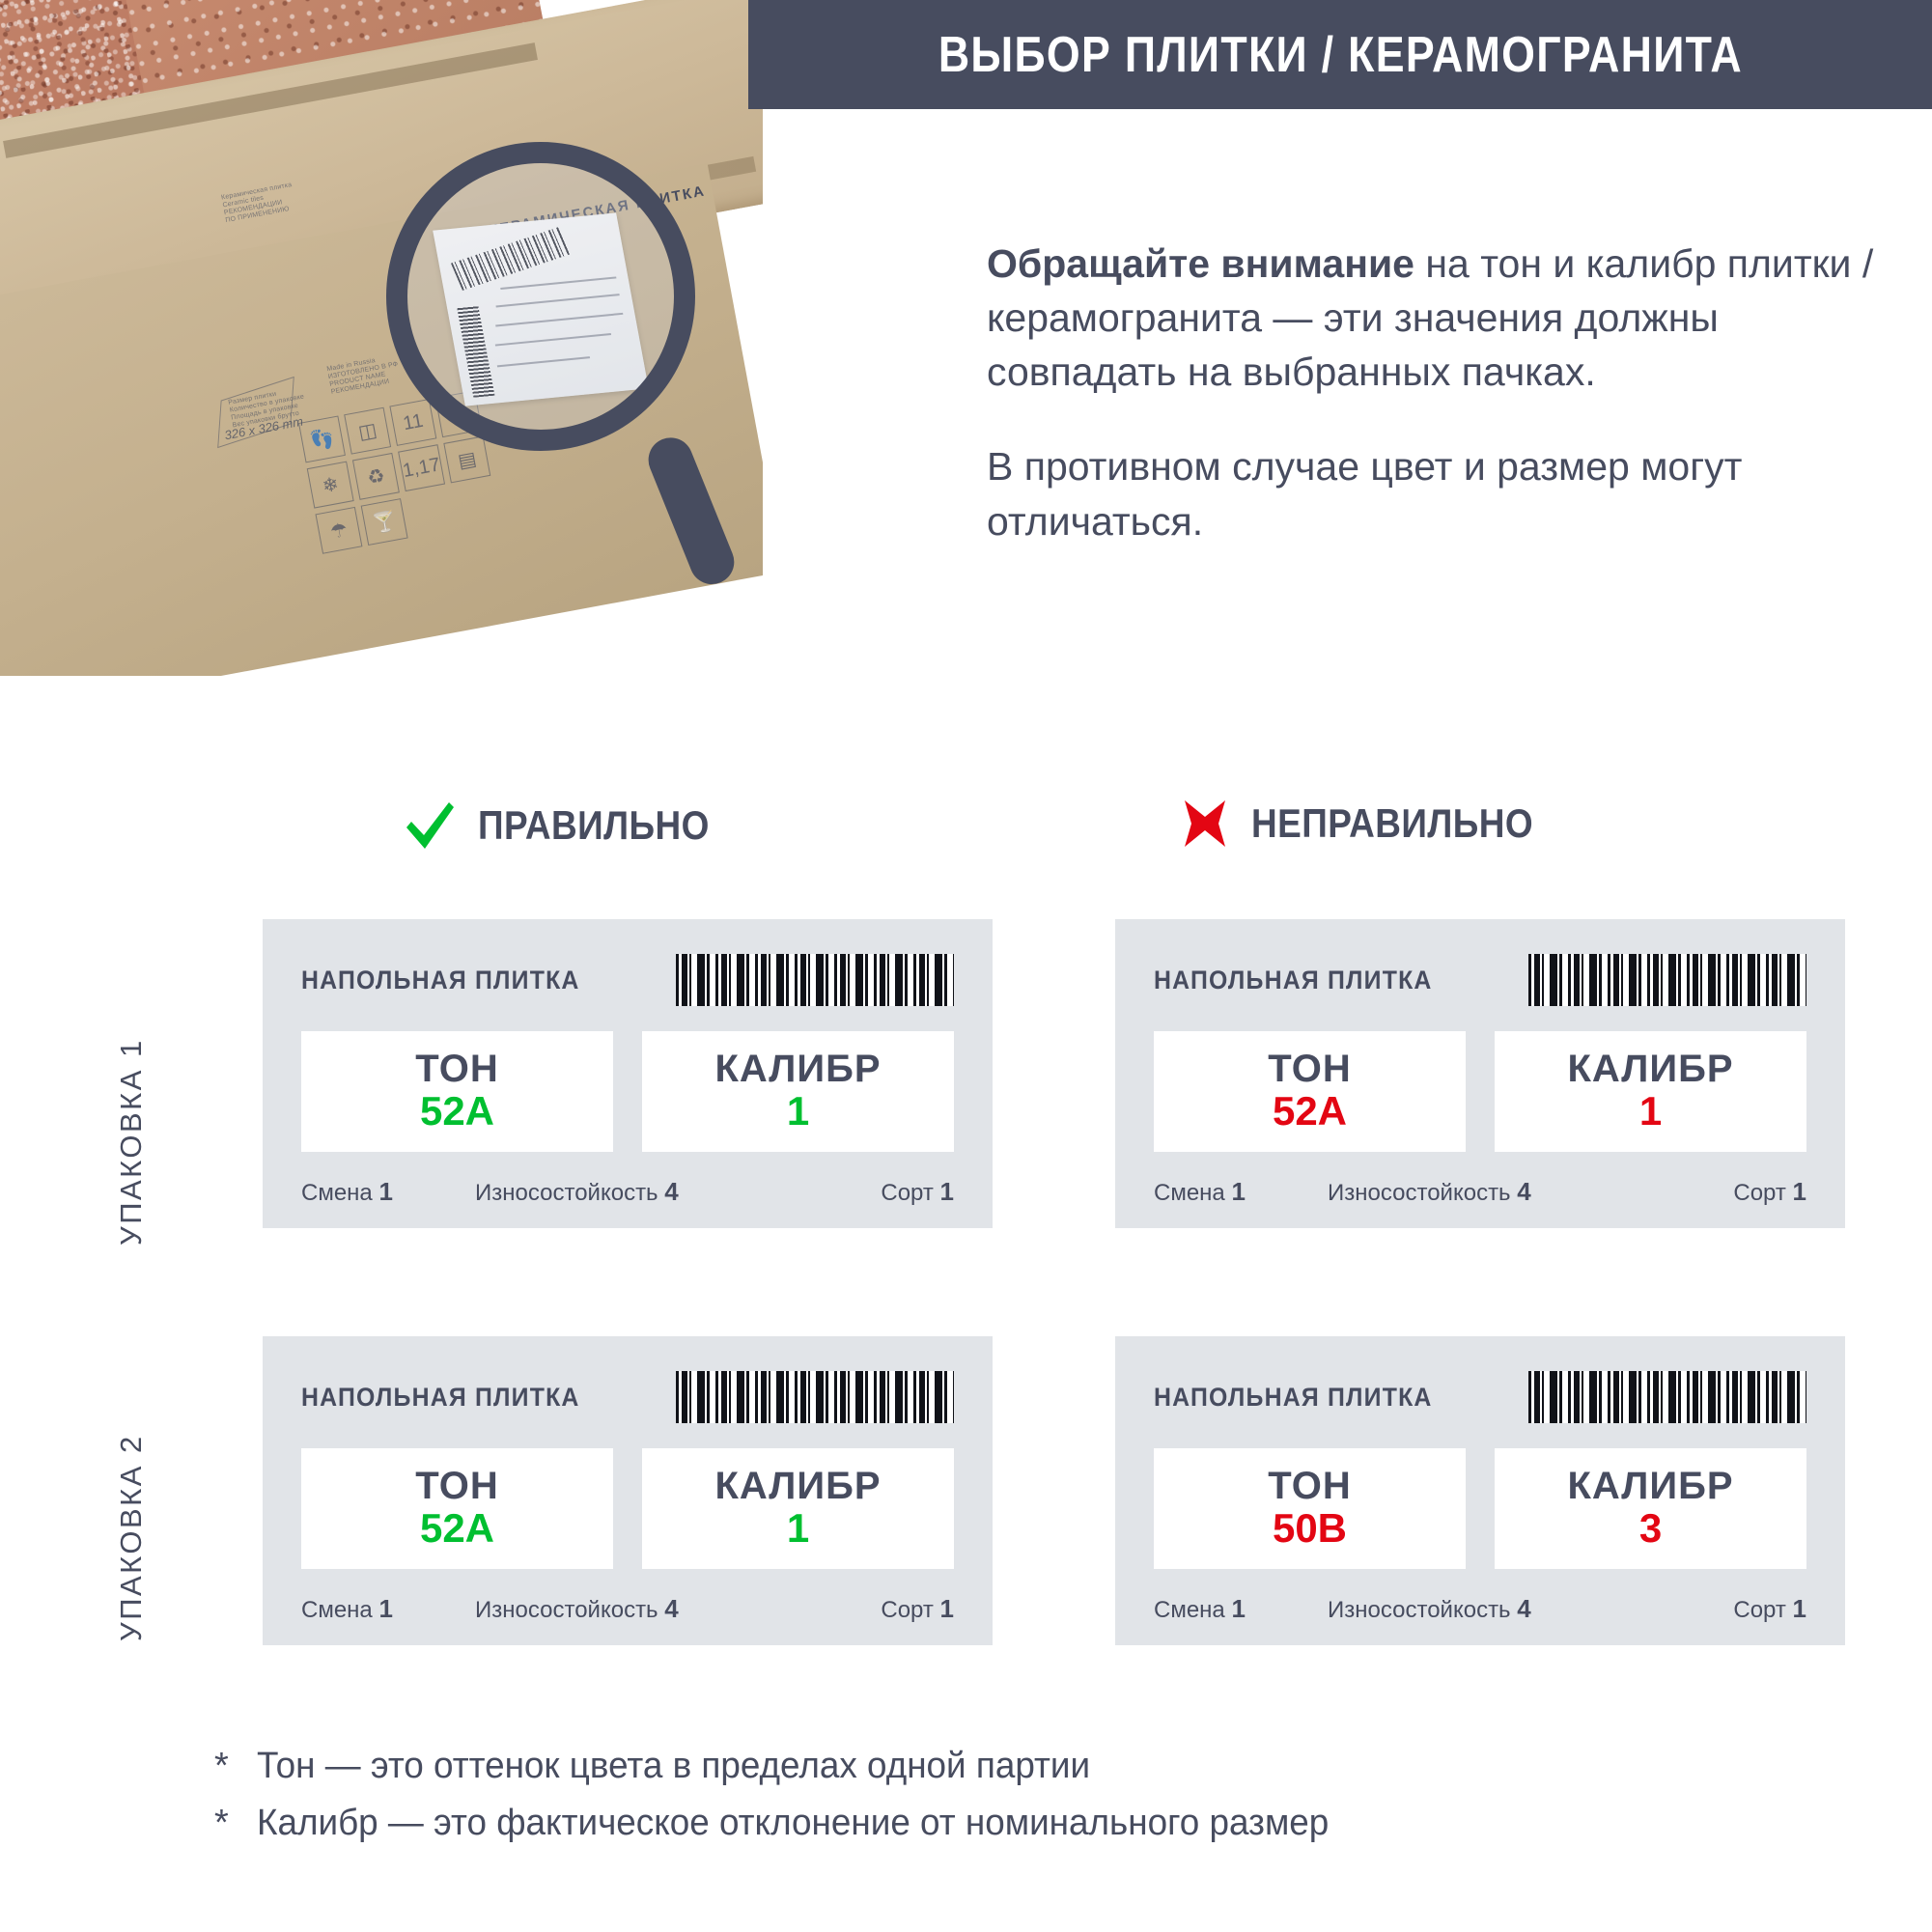  I want to click on tone-field: ТОН 50B, so click(1310, 1509).